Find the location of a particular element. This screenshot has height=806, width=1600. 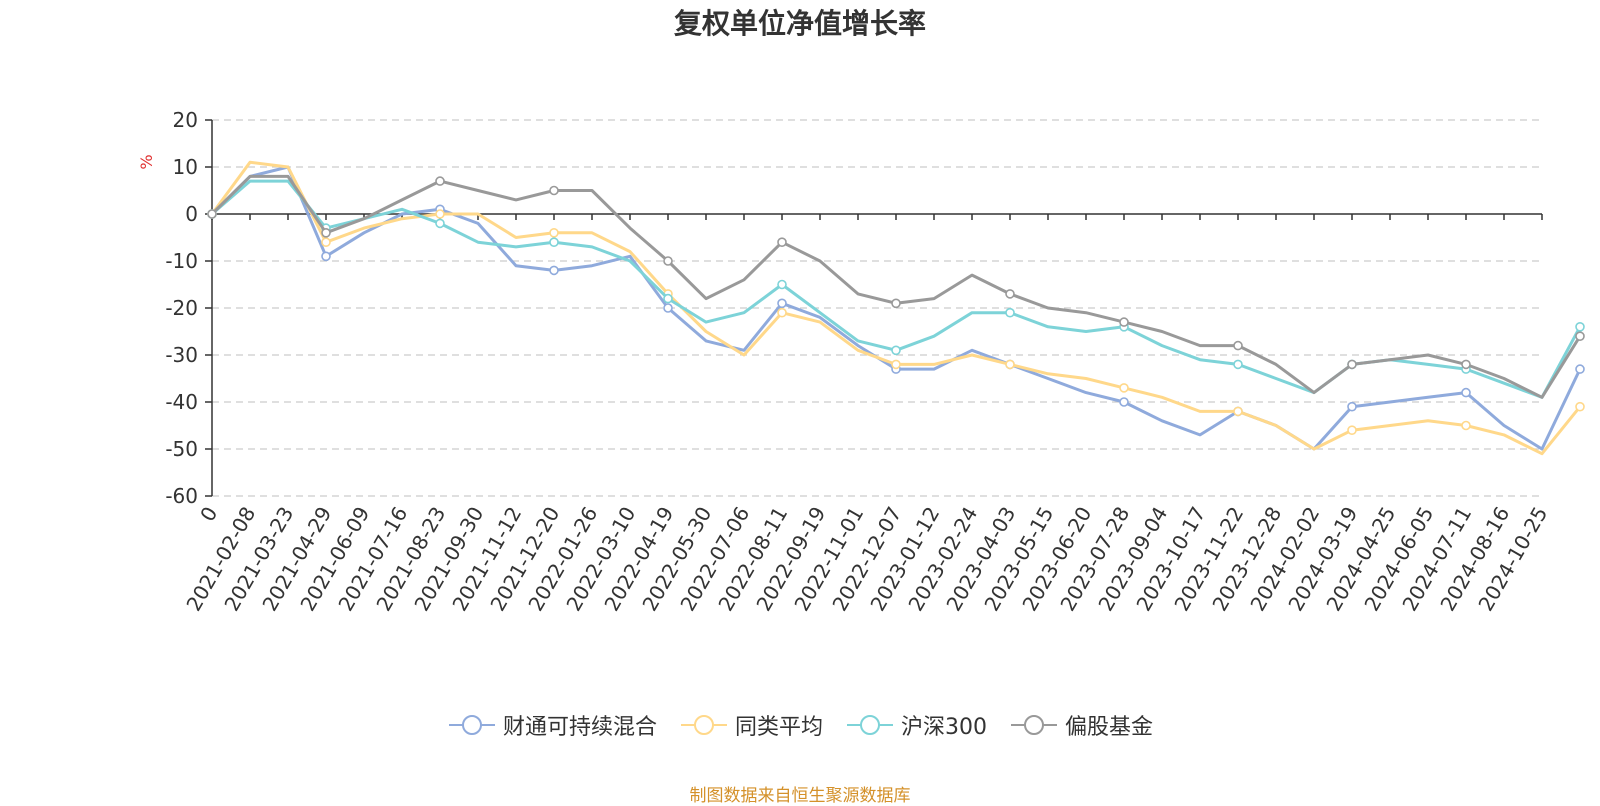

legend-label-fund: 财通可持续混合 is located at coordinates (579, 727).